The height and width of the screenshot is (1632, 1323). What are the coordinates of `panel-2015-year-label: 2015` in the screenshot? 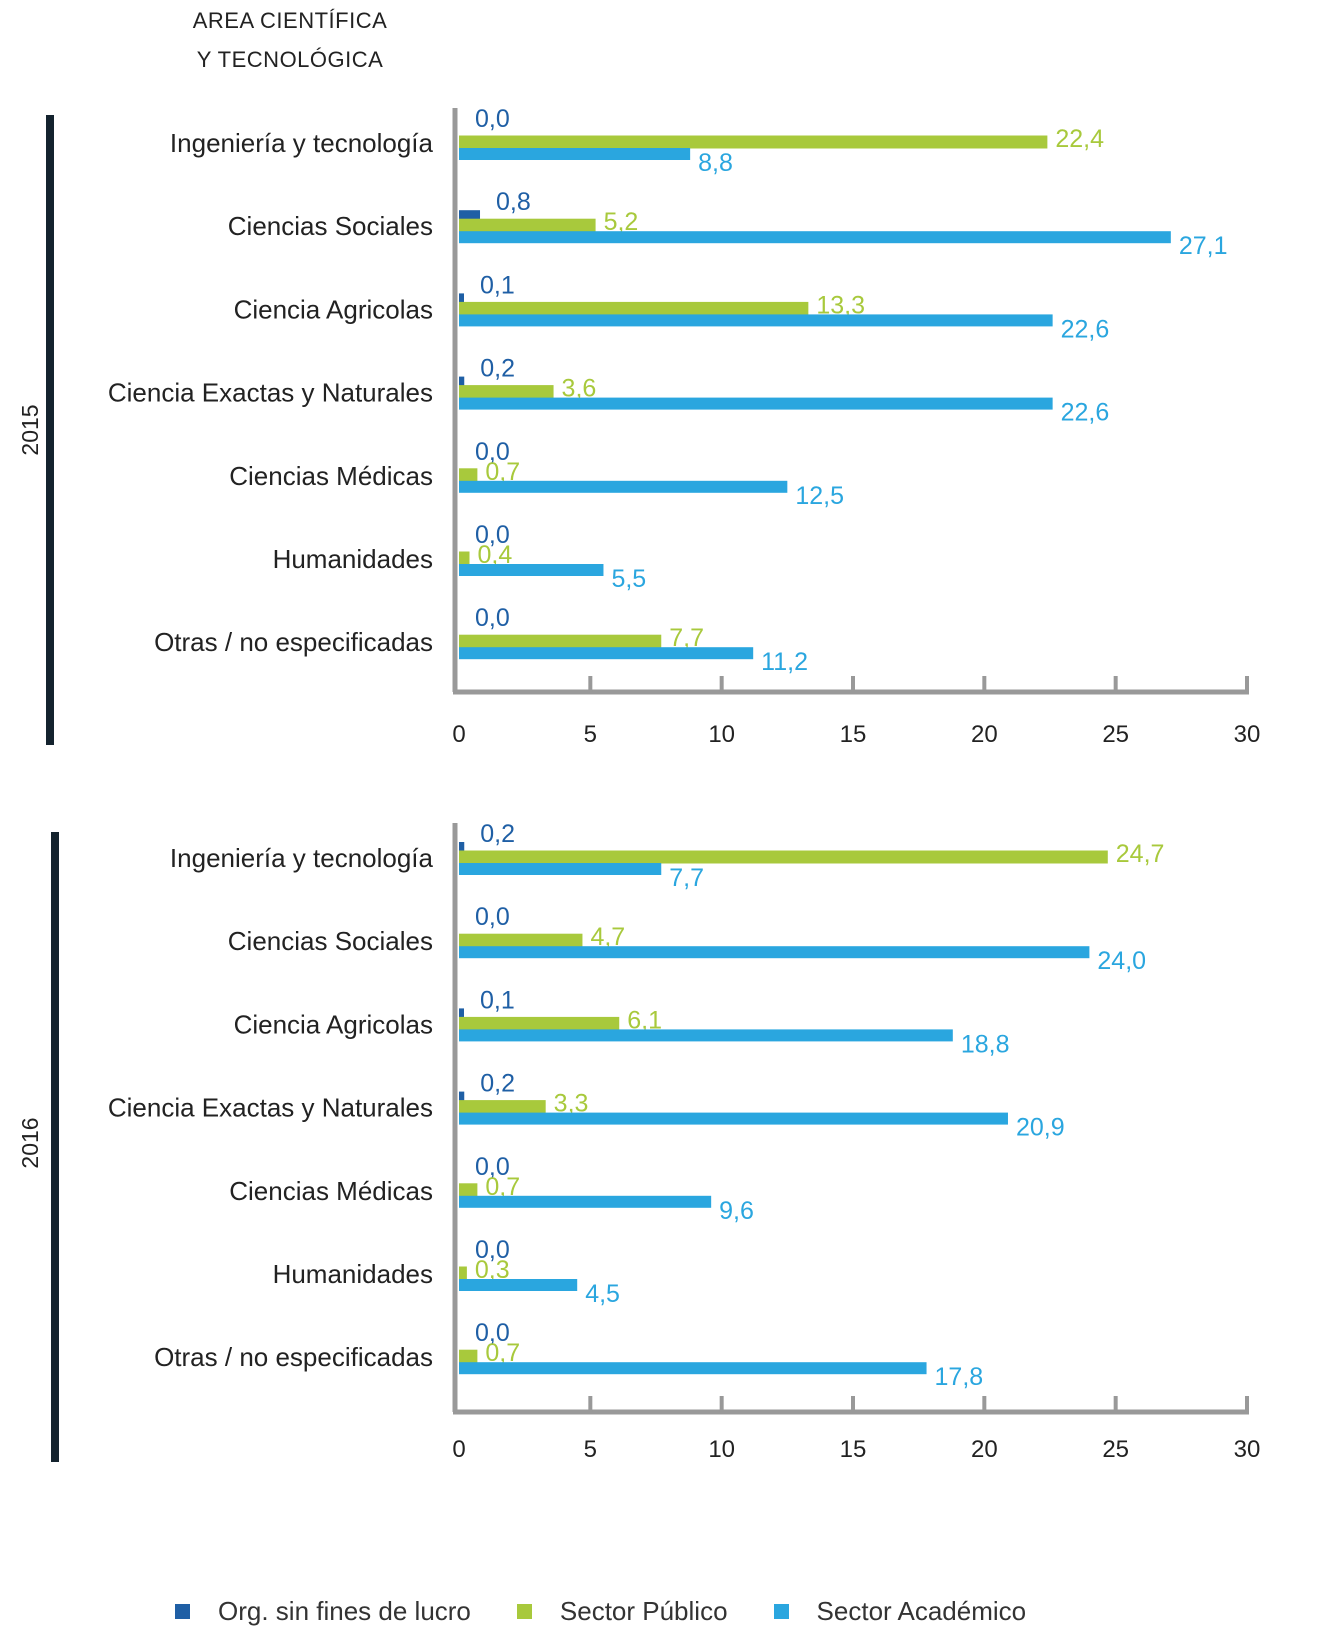 It's located at (30, 429).